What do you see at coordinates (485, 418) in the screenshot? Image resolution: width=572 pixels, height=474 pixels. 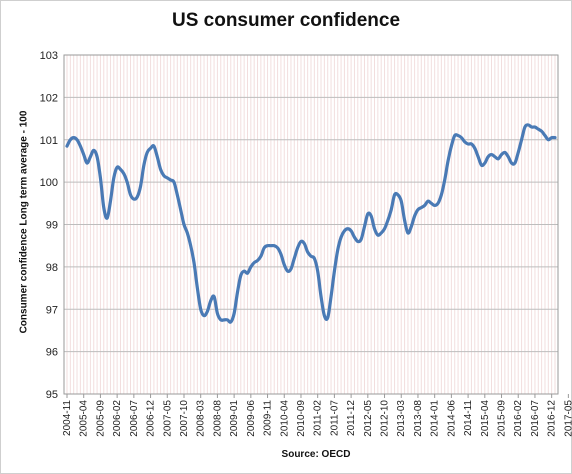 I see `x-tick-label: 2015-04` at bounding box center [485, 418].